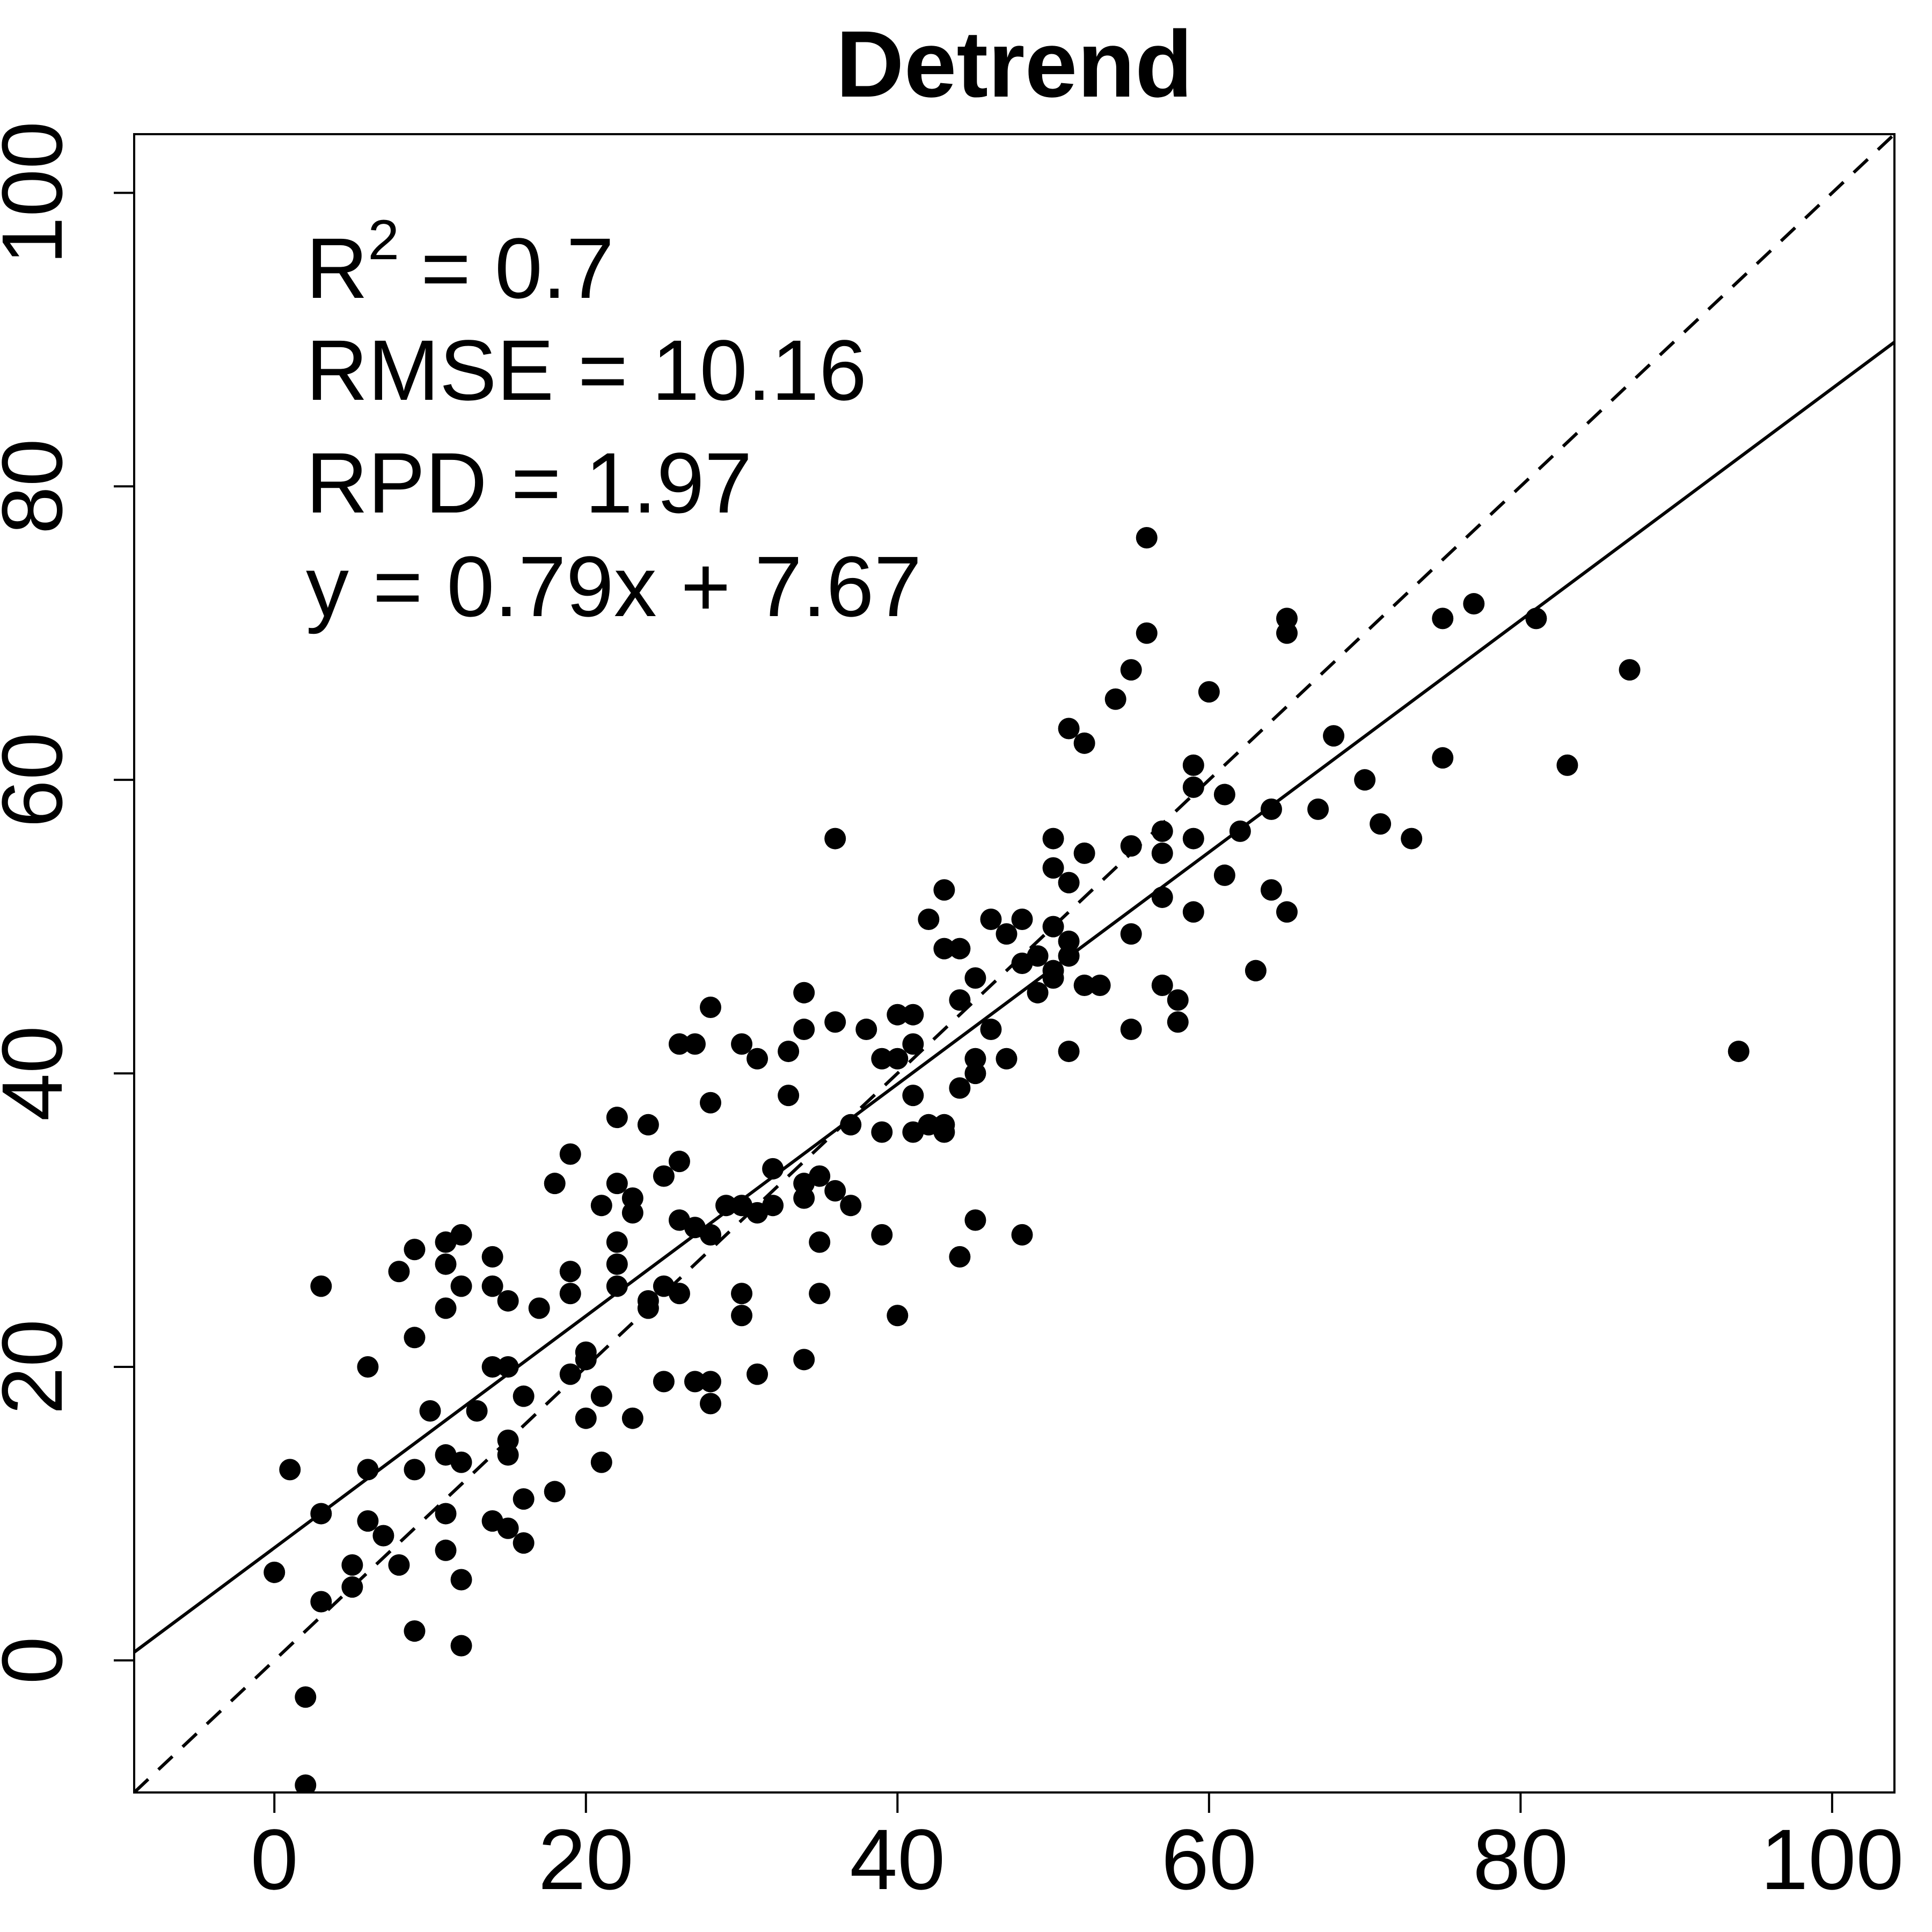 The width and height of the screenshot is (1932, 1932). I want to click on x-tick-label: 80, so click(1520, 1859).